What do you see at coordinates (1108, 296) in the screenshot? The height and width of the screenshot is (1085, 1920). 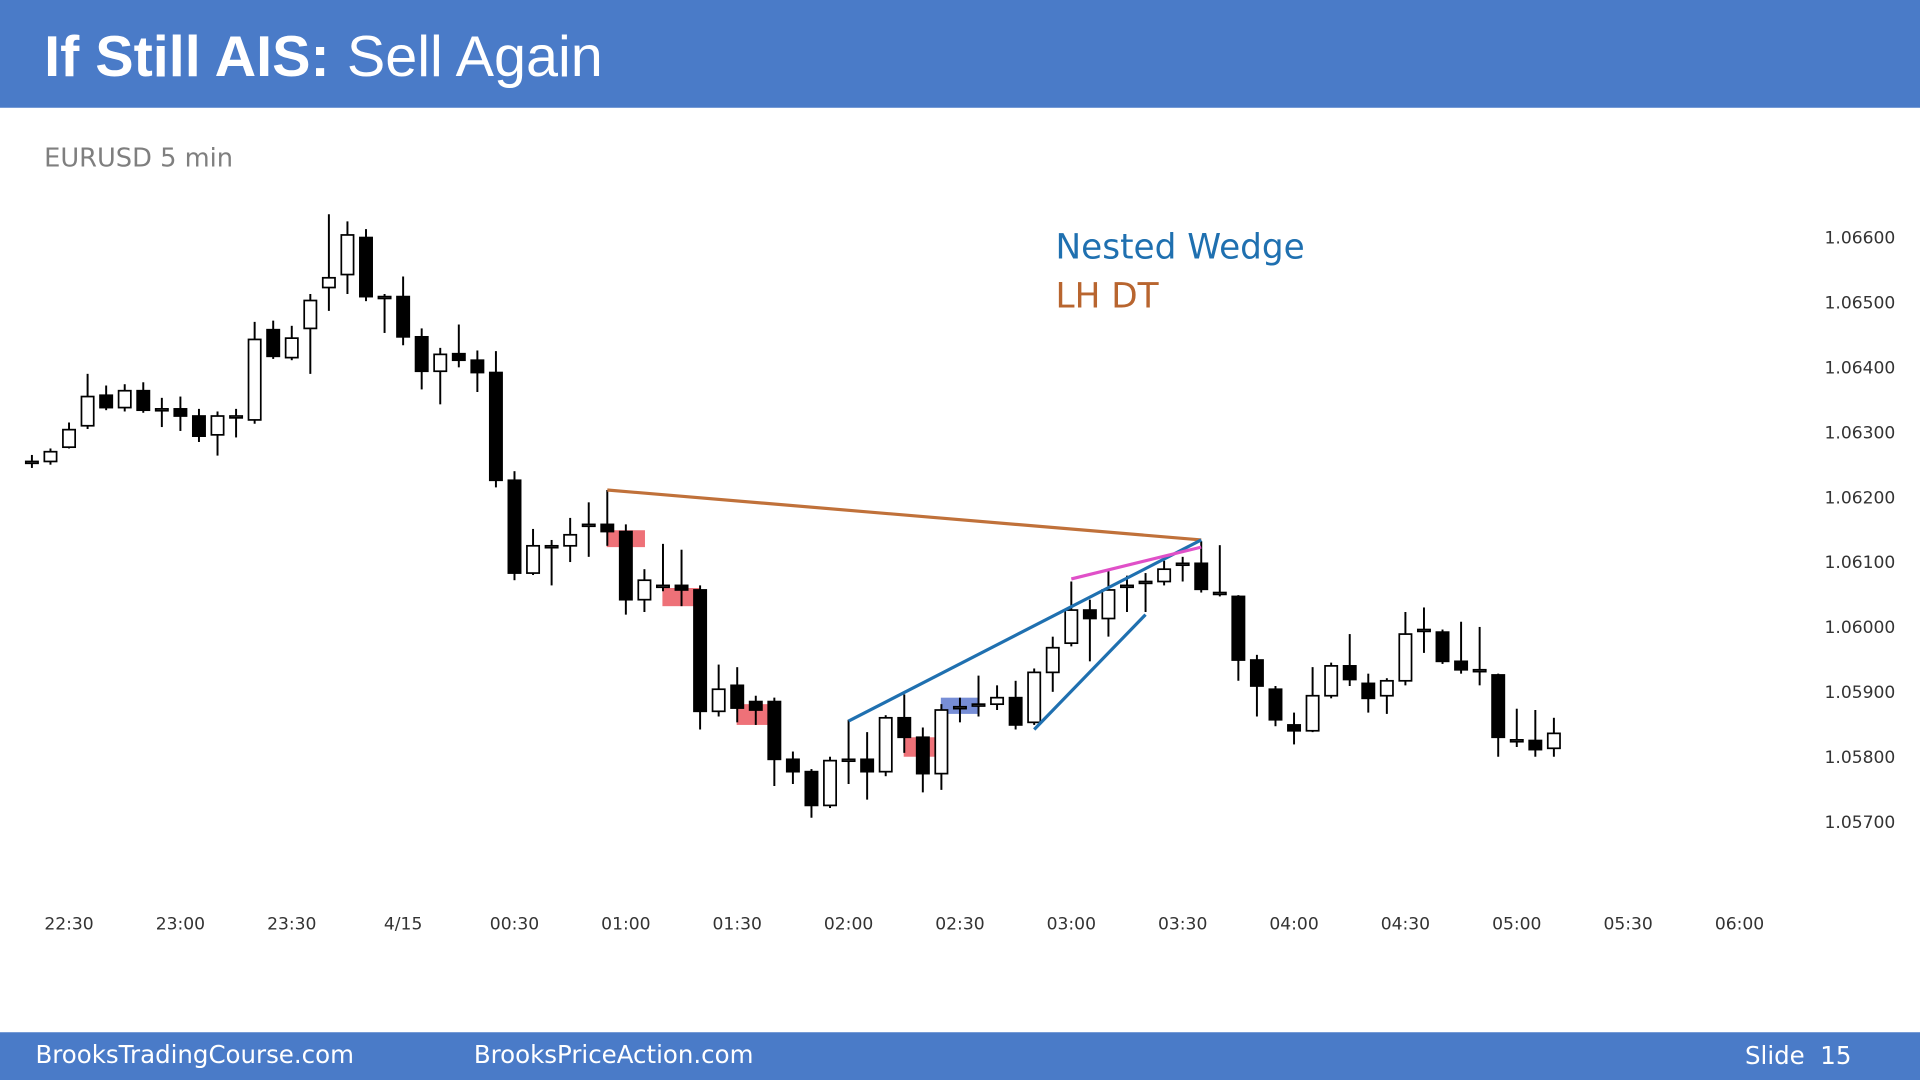 I see `annotation: LH DT` at bounding box center [1108, 296].